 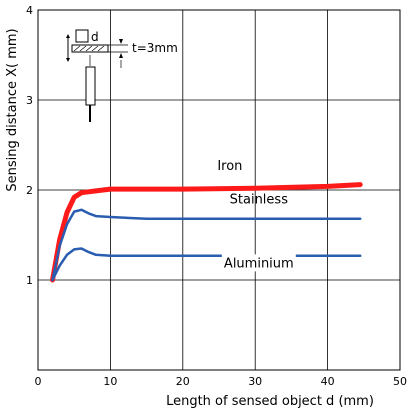 I want to click on t-arrow-icon, so click(x=121, y=48).